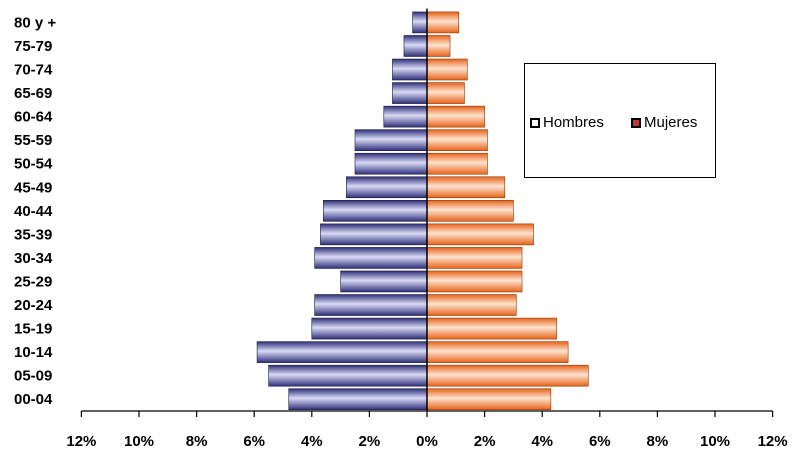 Image resolution: width=796 pixels, height=451 pixels. What do you see at coordinates (427, 441) in the screenshot?
I see `x-tick-label: 0%` at bounding box center [427, 441].